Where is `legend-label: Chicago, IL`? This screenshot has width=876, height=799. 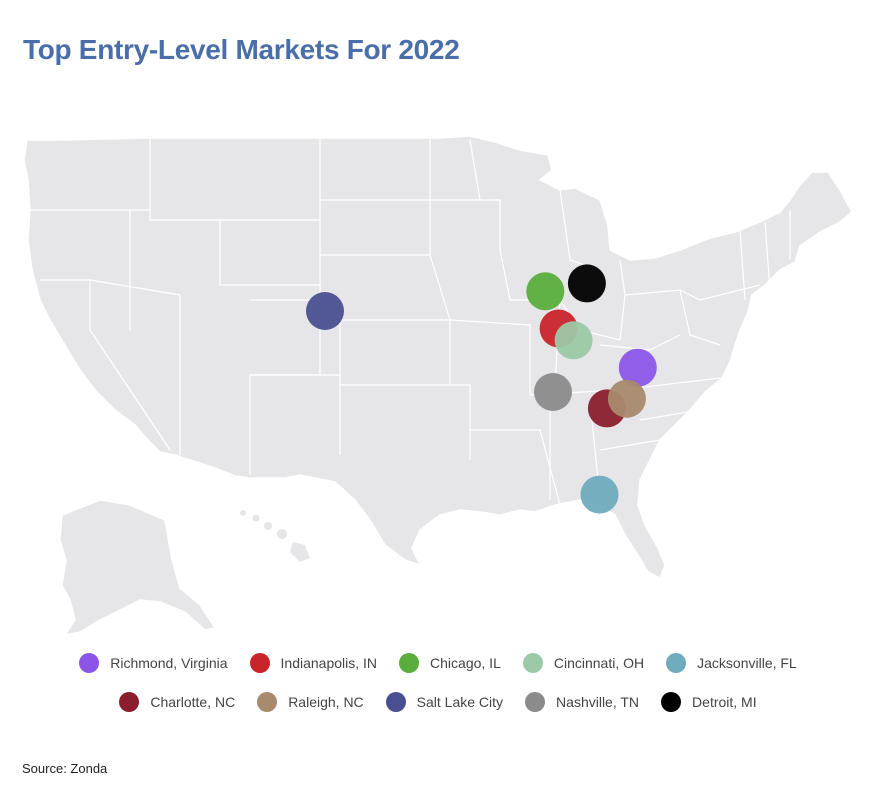
legend-label: Chicago, IL is located at coordinates (465, 663).